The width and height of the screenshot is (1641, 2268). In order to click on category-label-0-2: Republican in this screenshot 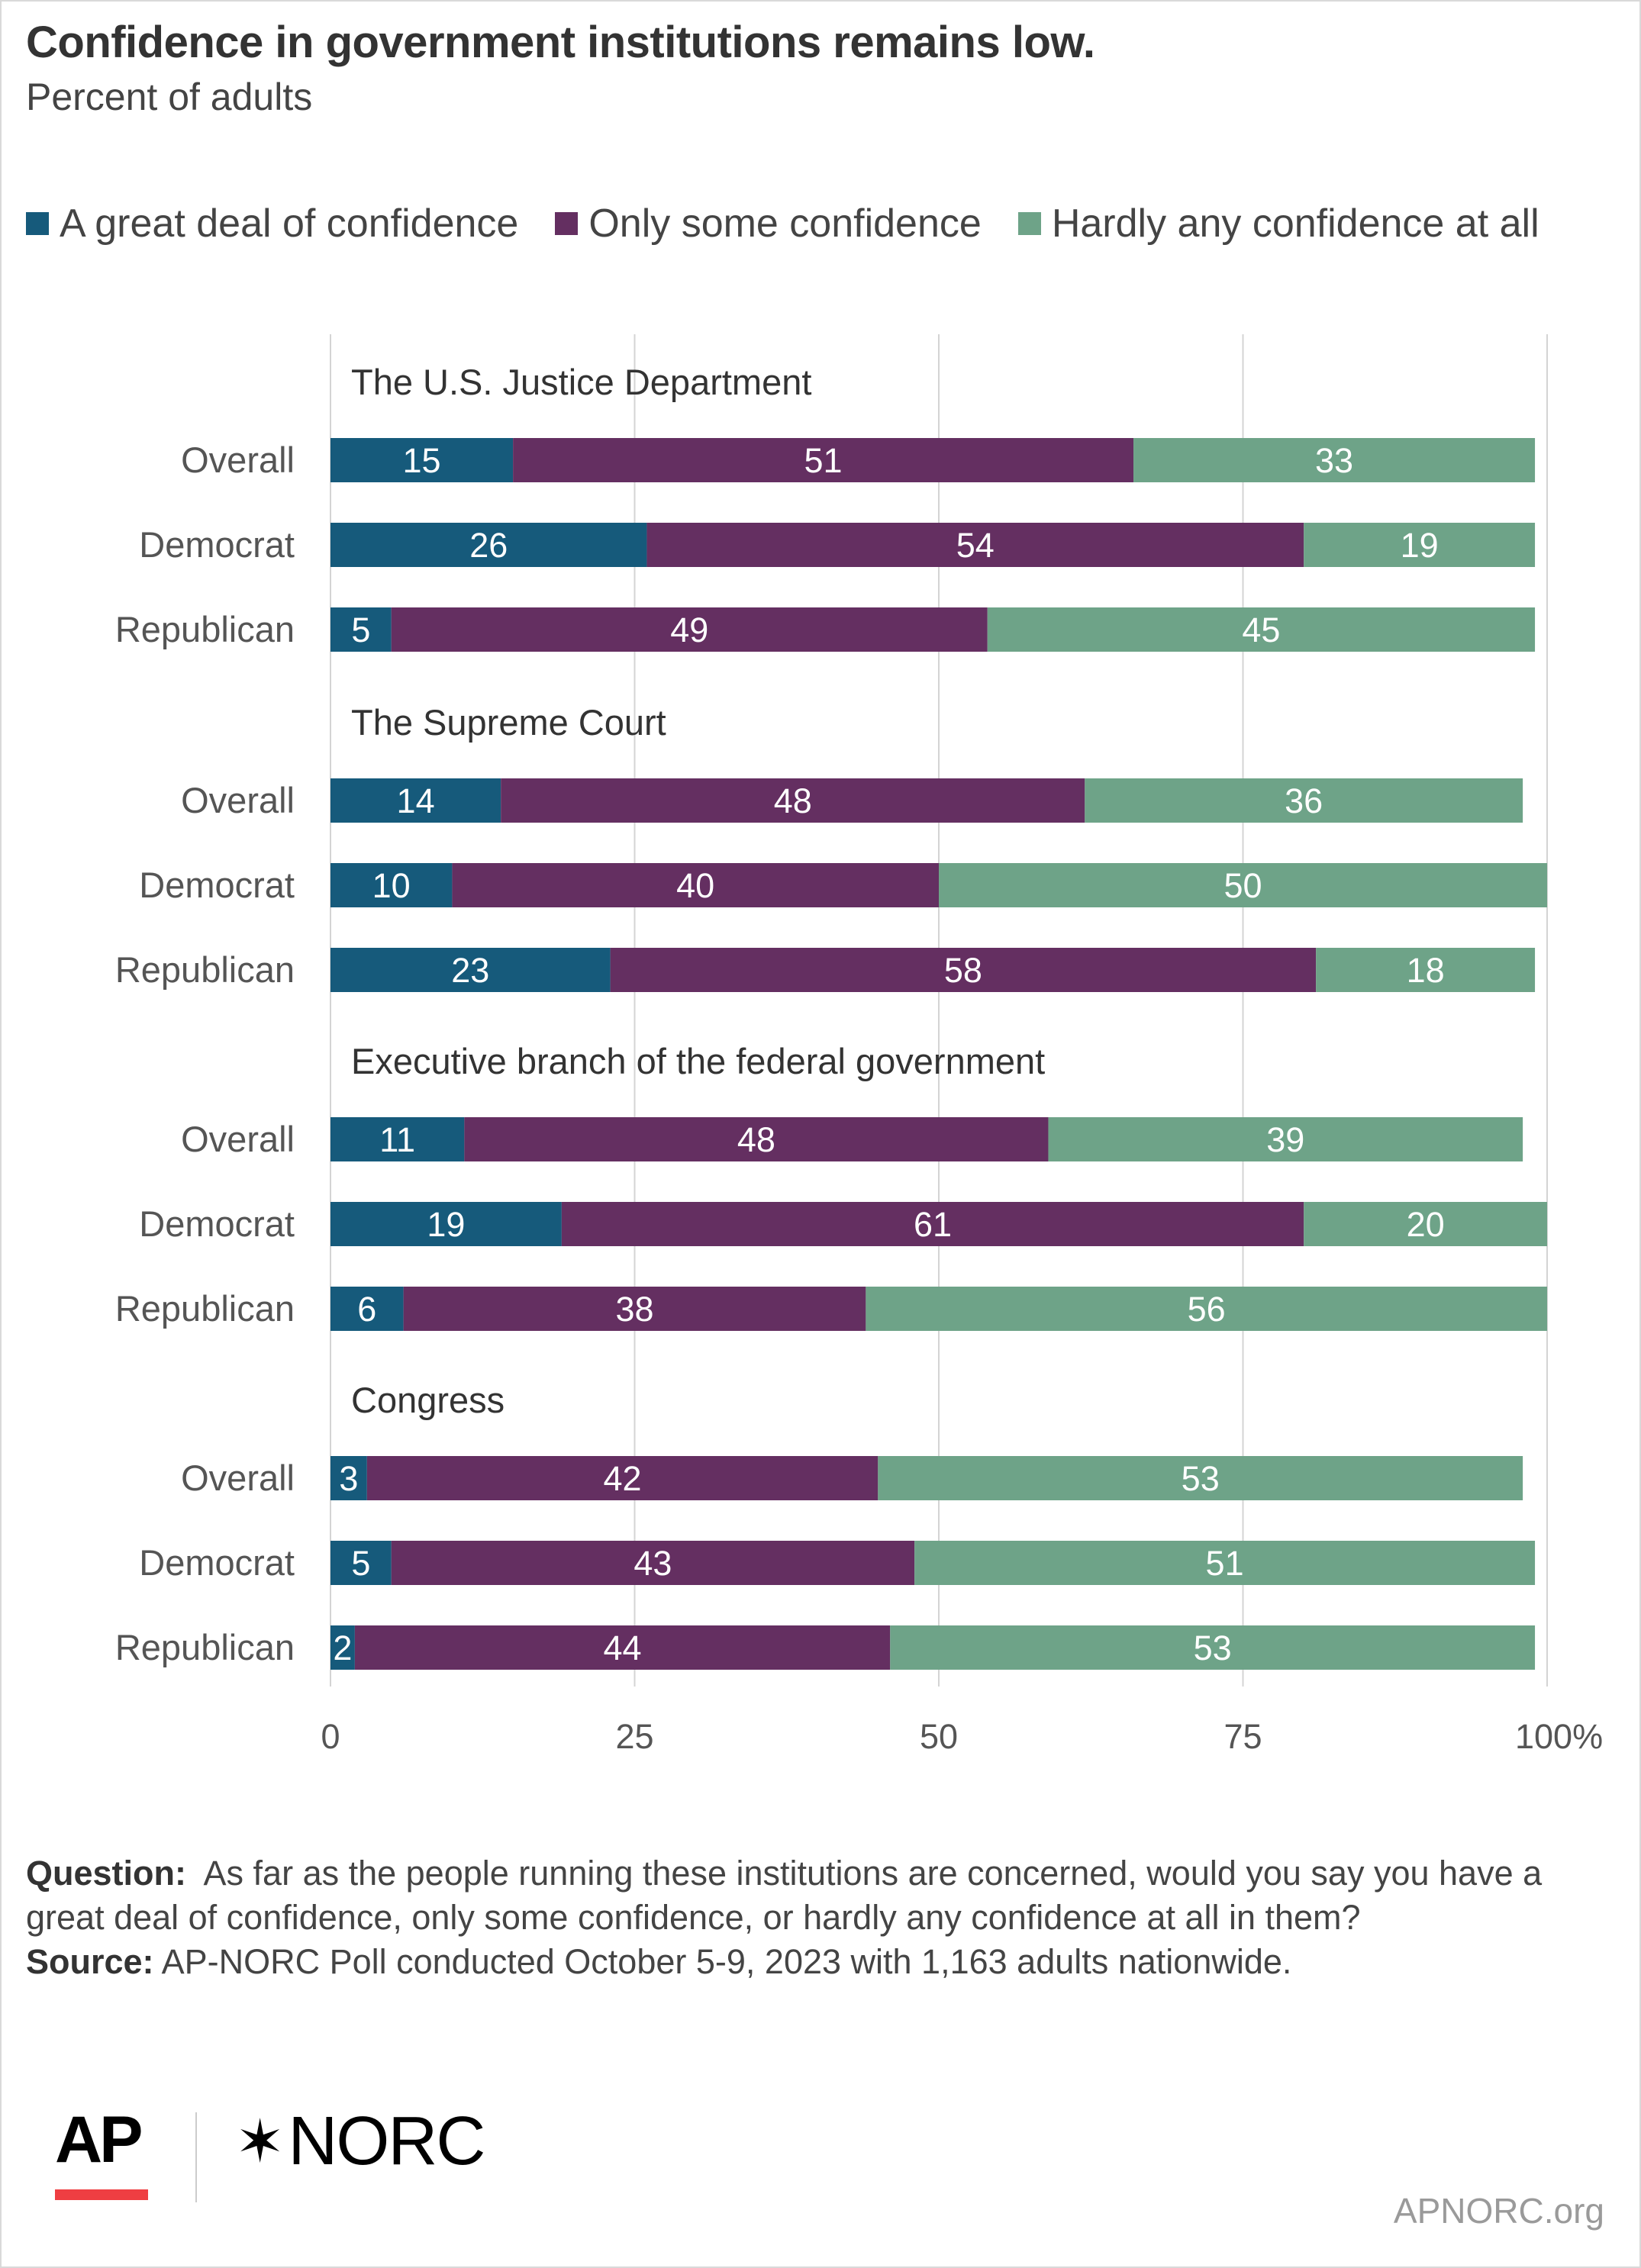, I will do `click(205, 629)`.